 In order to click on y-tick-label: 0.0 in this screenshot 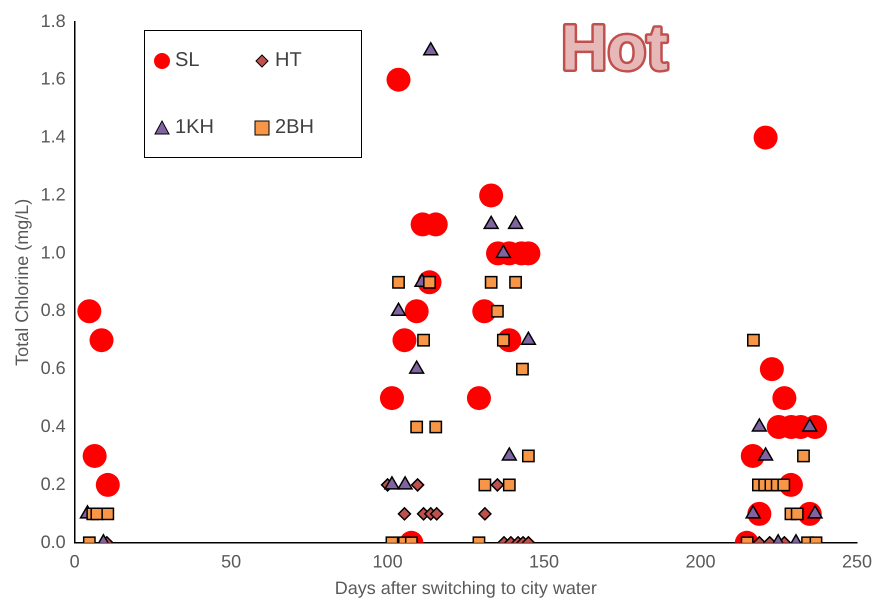, I will do `click(53, 542)`.